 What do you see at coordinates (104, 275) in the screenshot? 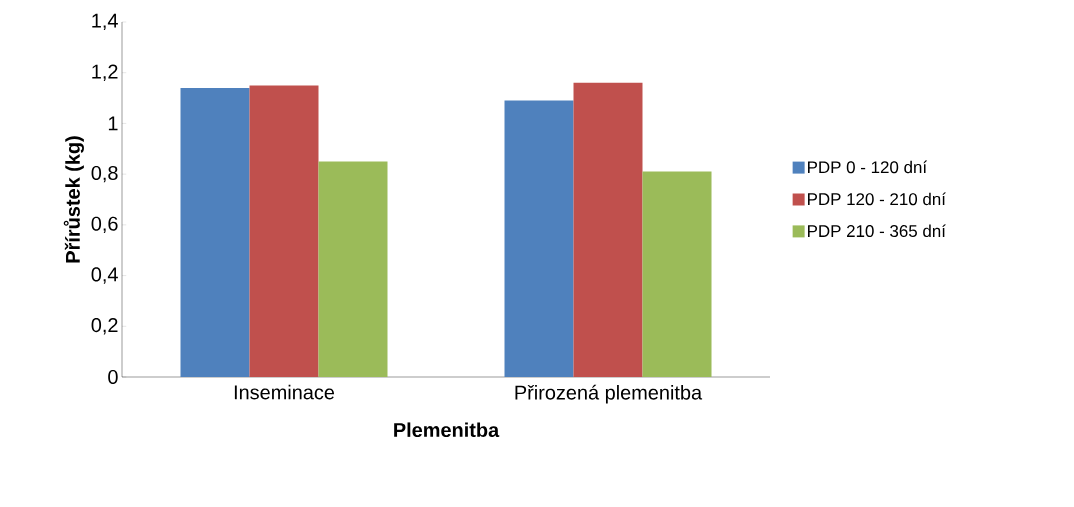
I see `y-tick-label: 0,4` at bounding box center [104, 275].